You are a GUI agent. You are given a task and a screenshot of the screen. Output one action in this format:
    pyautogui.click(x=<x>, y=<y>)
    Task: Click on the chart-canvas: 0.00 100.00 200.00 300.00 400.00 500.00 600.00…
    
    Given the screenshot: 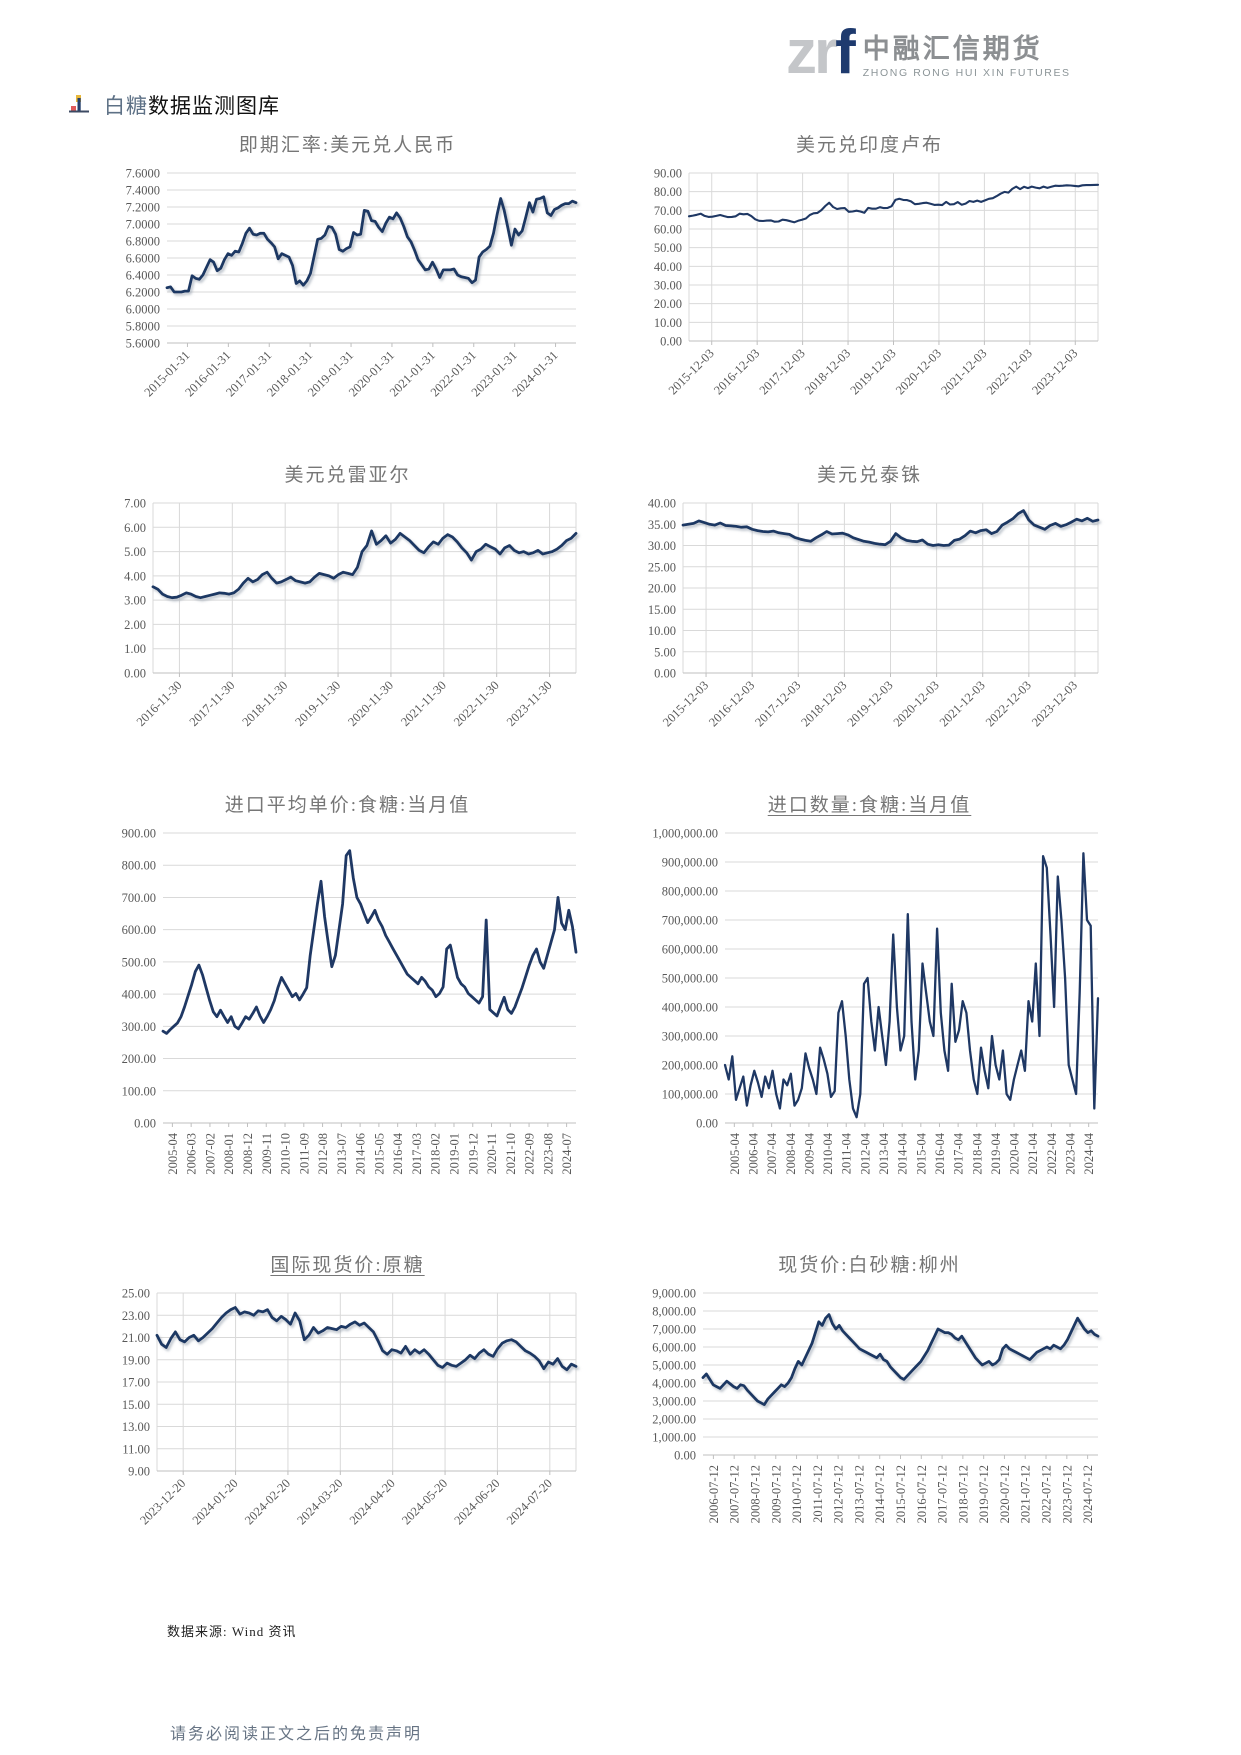 What is the action you would take?
    pyautogui.click(x=350, y=1001)
    